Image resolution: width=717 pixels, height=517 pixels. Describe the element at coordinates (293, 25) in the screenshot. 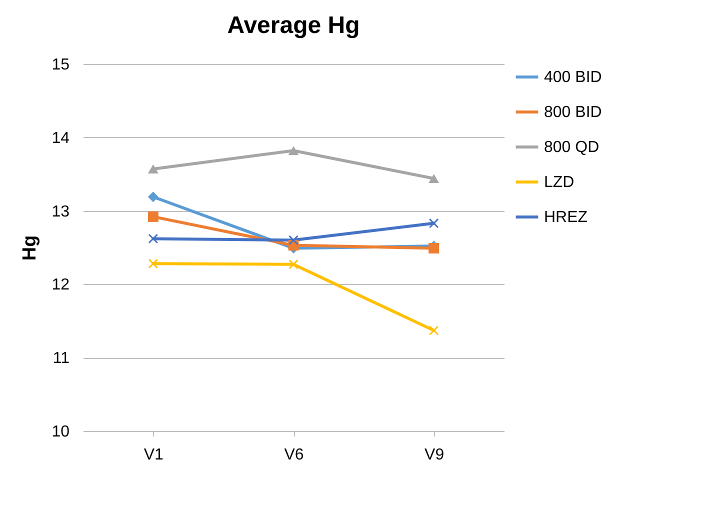

I see `chart-title: Average Hg` at that location.